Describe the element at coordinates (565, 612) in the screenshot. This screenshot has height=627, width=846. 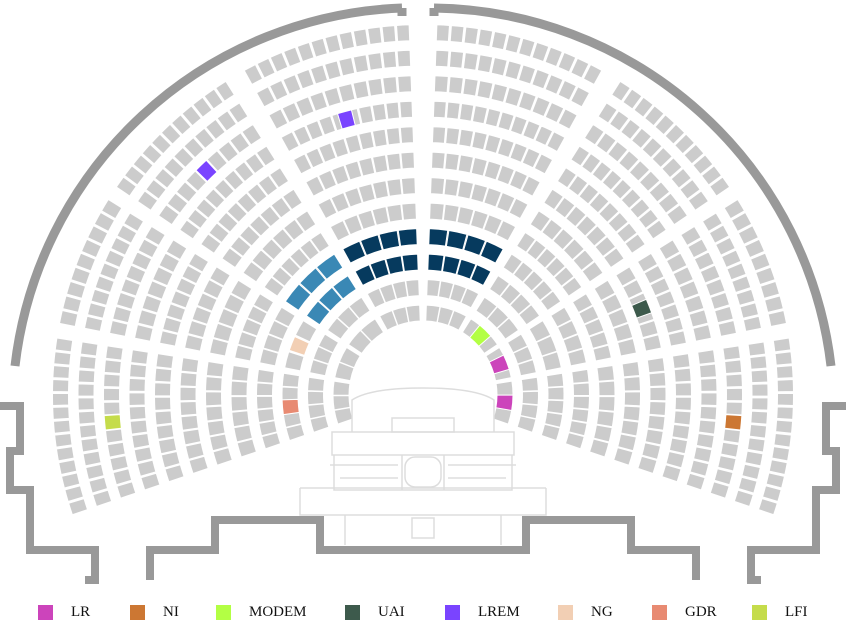
I see `legend-swatch-ng` at that location.